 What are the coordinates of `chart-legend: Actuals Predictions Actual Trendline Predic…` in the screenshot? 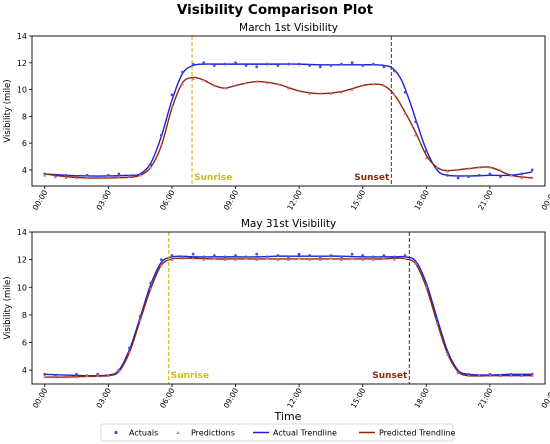 It's located at (278, 432).